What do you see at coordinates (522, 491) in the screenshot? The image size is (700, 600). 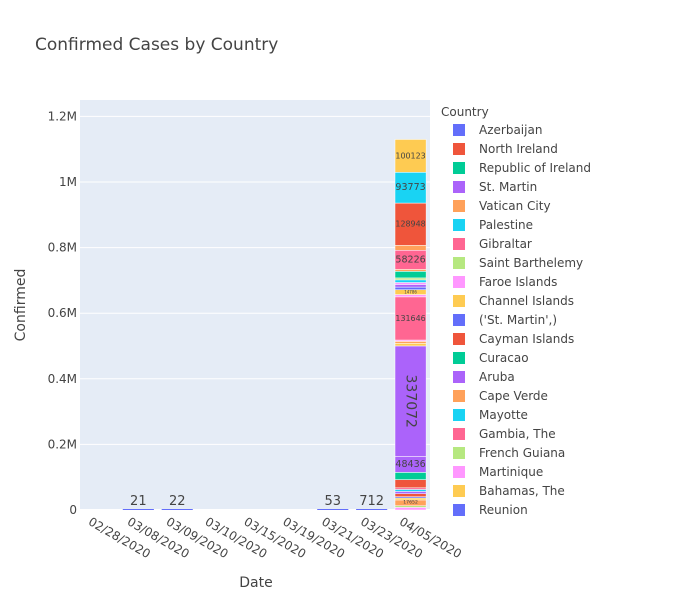 I see `legend-label: Bahamas, The` at bounding box center [522, 491].